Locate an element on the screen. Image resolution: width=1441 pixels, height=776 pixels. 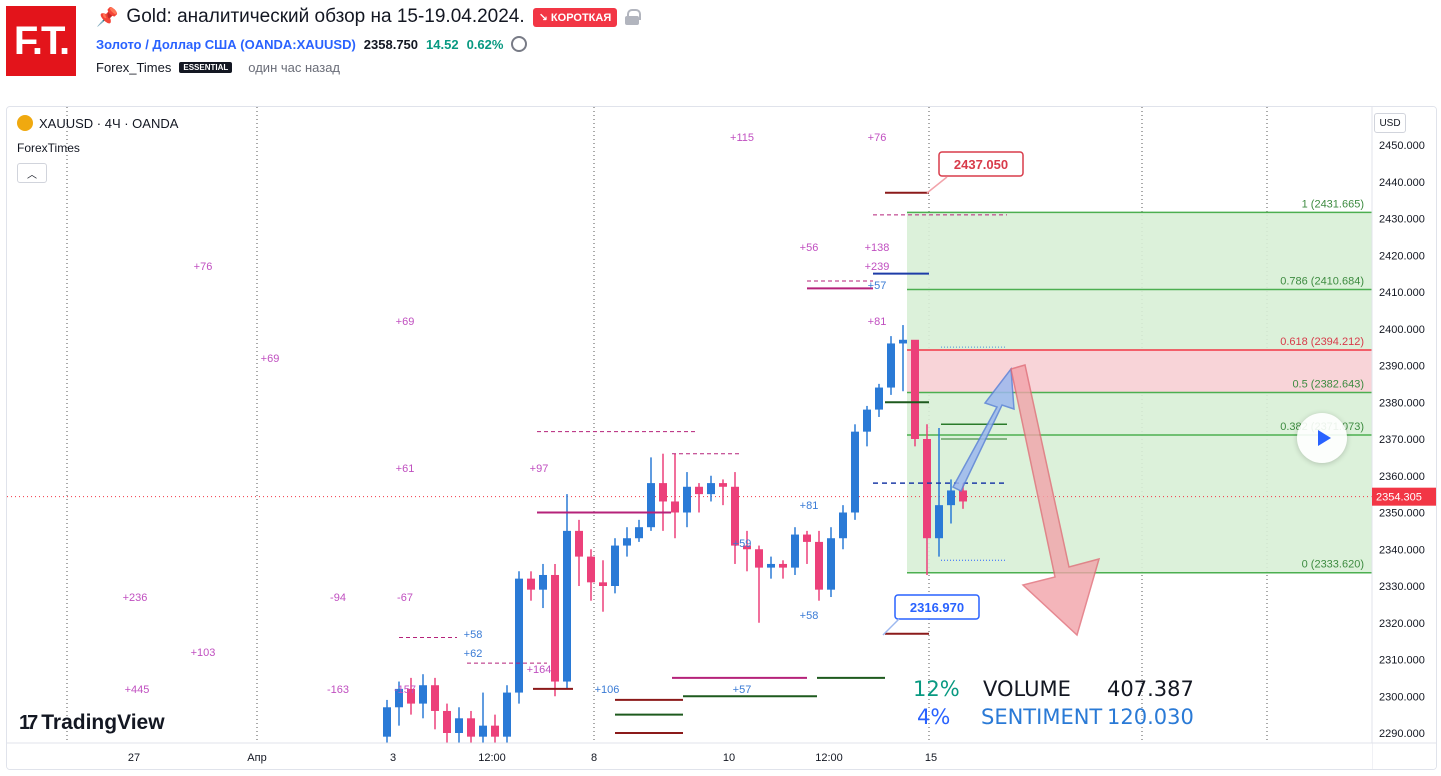
annotation-label: +76 is located at coordinates (203, 267).